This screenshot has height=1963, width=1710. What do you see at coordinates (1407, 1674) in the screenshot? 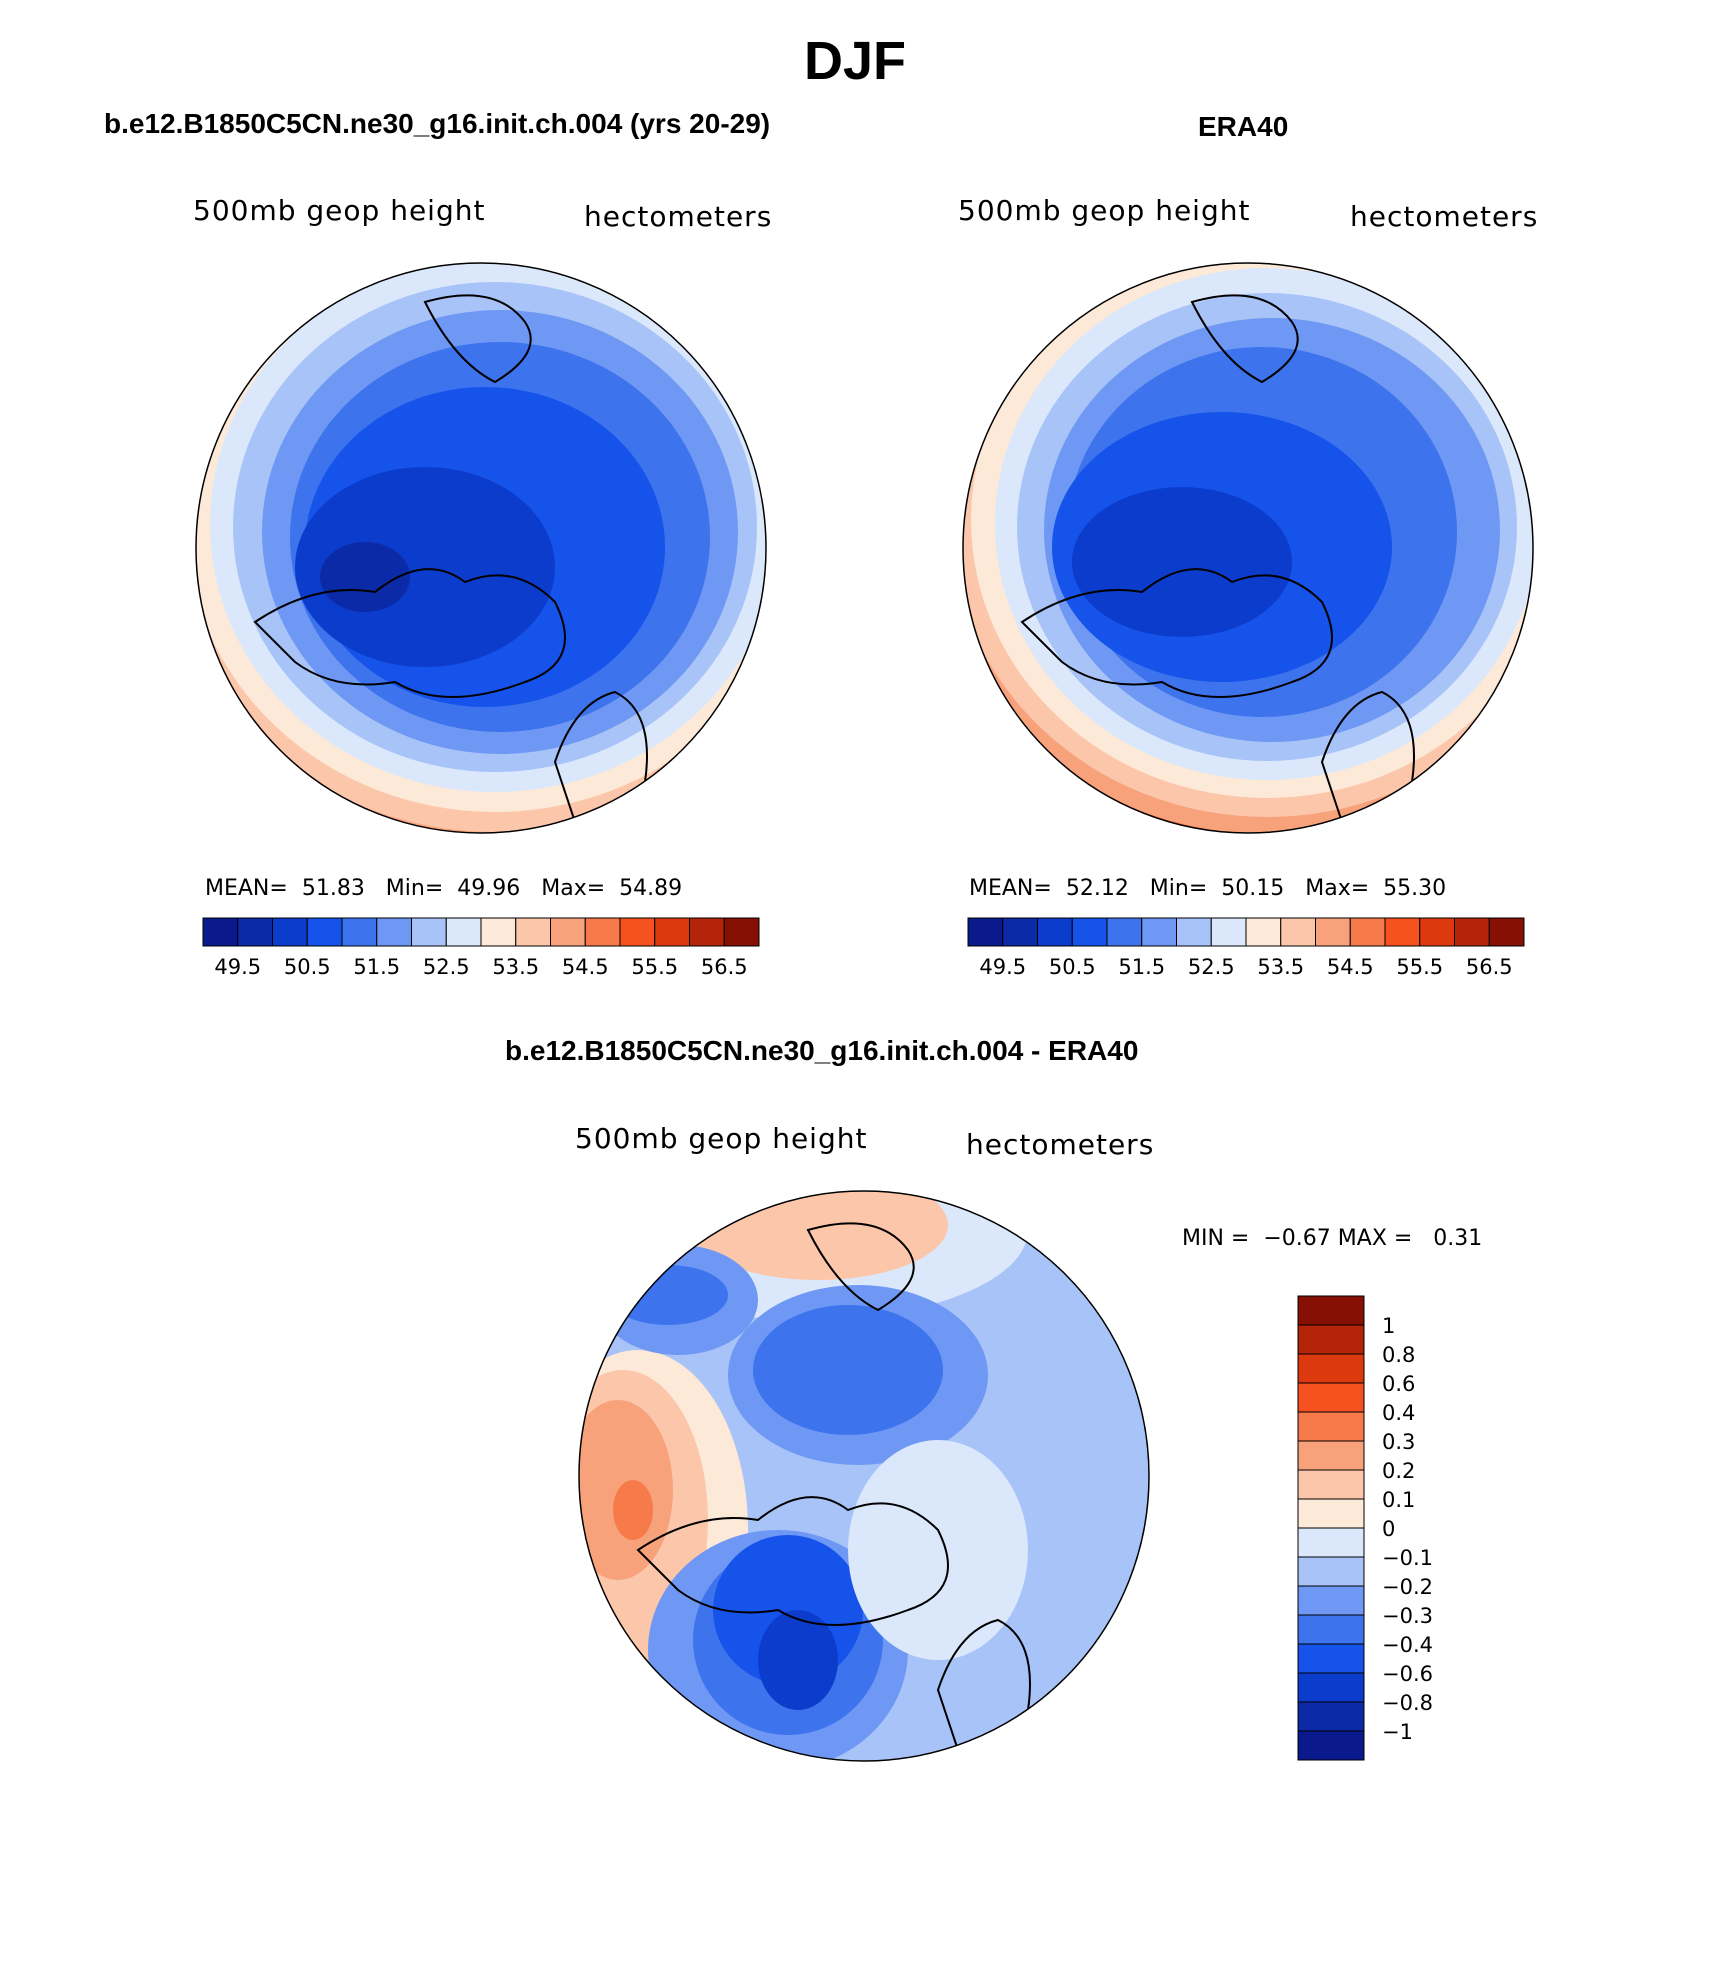
I see `diff-colorbar-label: −0.6` at bounding box center [1407, 1674].